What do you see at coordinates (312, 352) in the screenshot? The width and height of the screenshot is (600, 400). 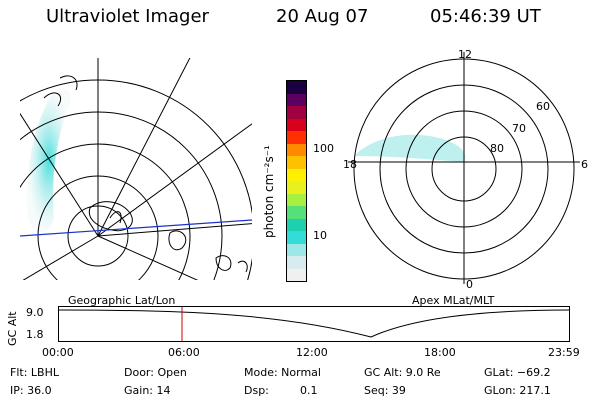 I see `altitude-xtick-1200: 12:00` at bounding box center [312, 352].